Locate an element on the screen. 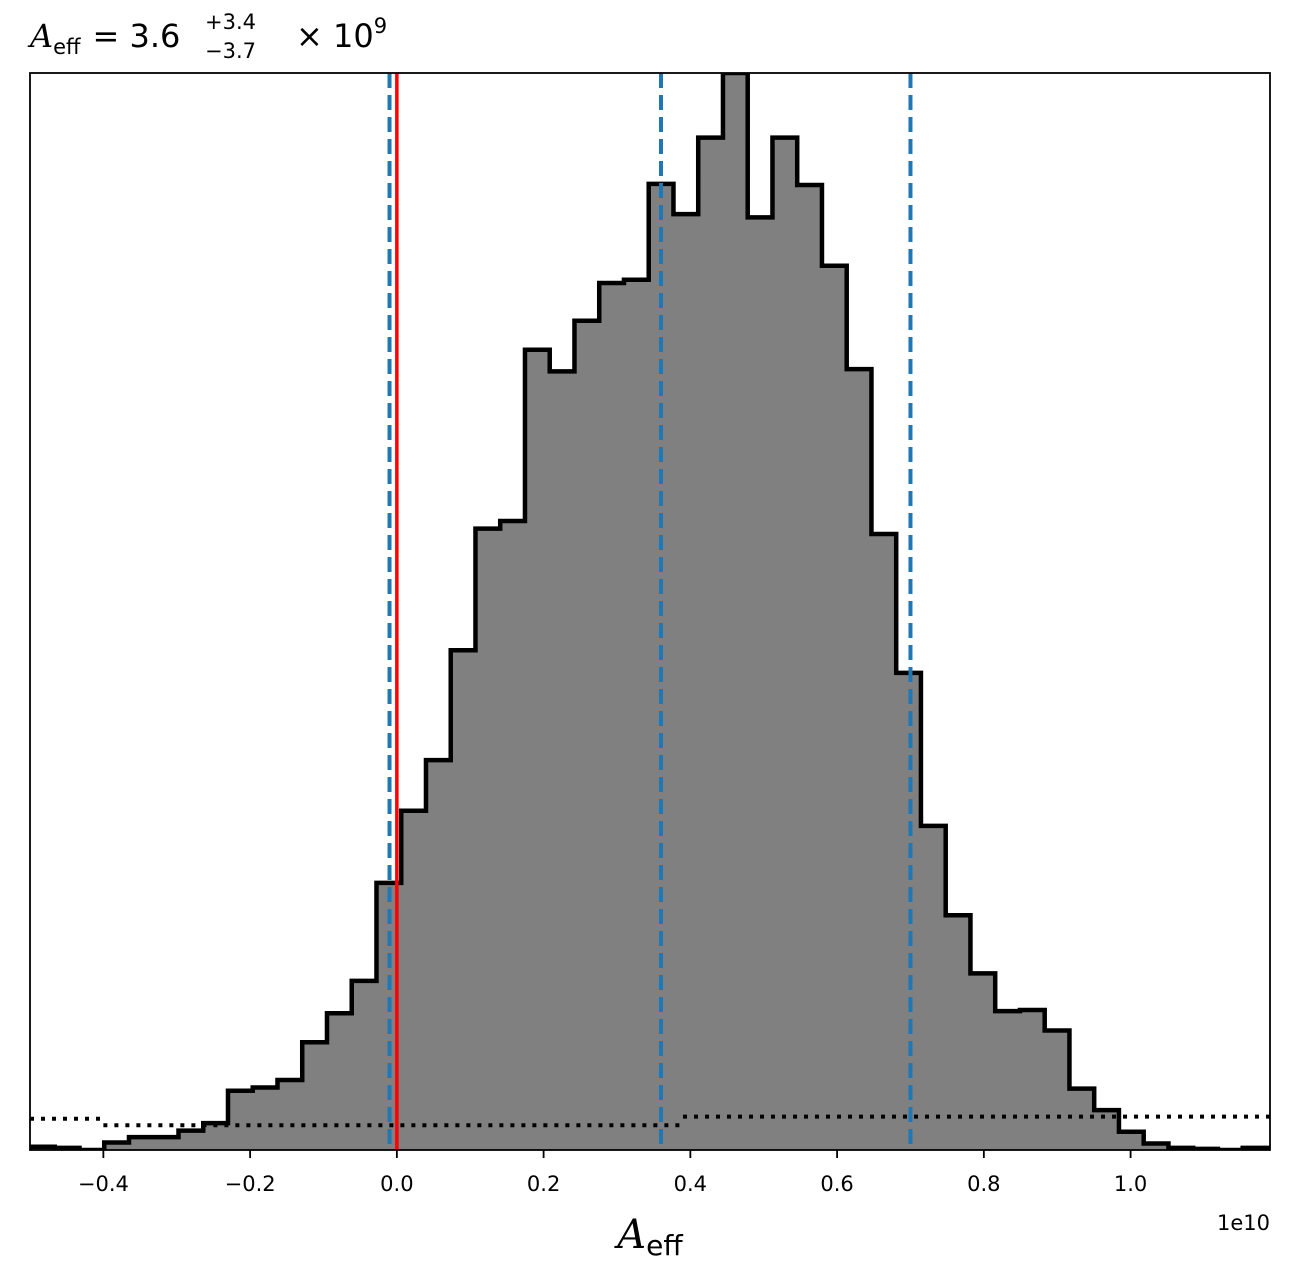 The width and height of the screenshot is (1289, 1278). title-equals: = is located at coordinates (111, 36).